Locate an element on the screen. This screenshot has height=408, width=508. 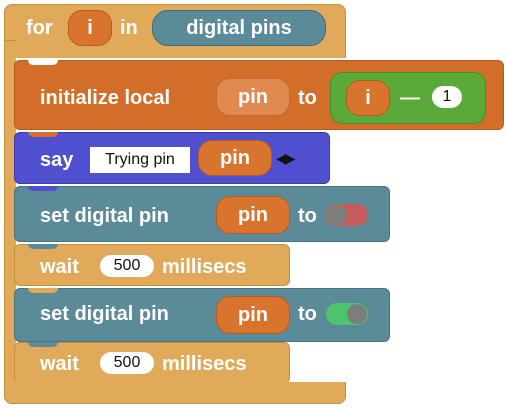
minus-operator: — is located at coordinates (410, 98).